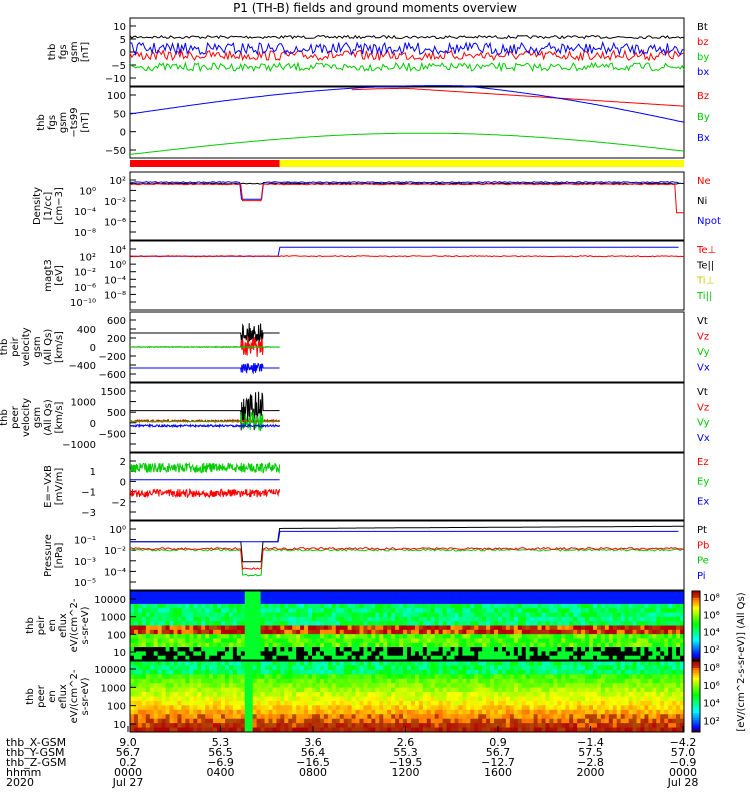 The height and width of the screenshot is (800, 750). What do you see at coordinates (590, 772) in the screenshot?
I see `x-tick-label: 2000` at bounding box center [590, 772].